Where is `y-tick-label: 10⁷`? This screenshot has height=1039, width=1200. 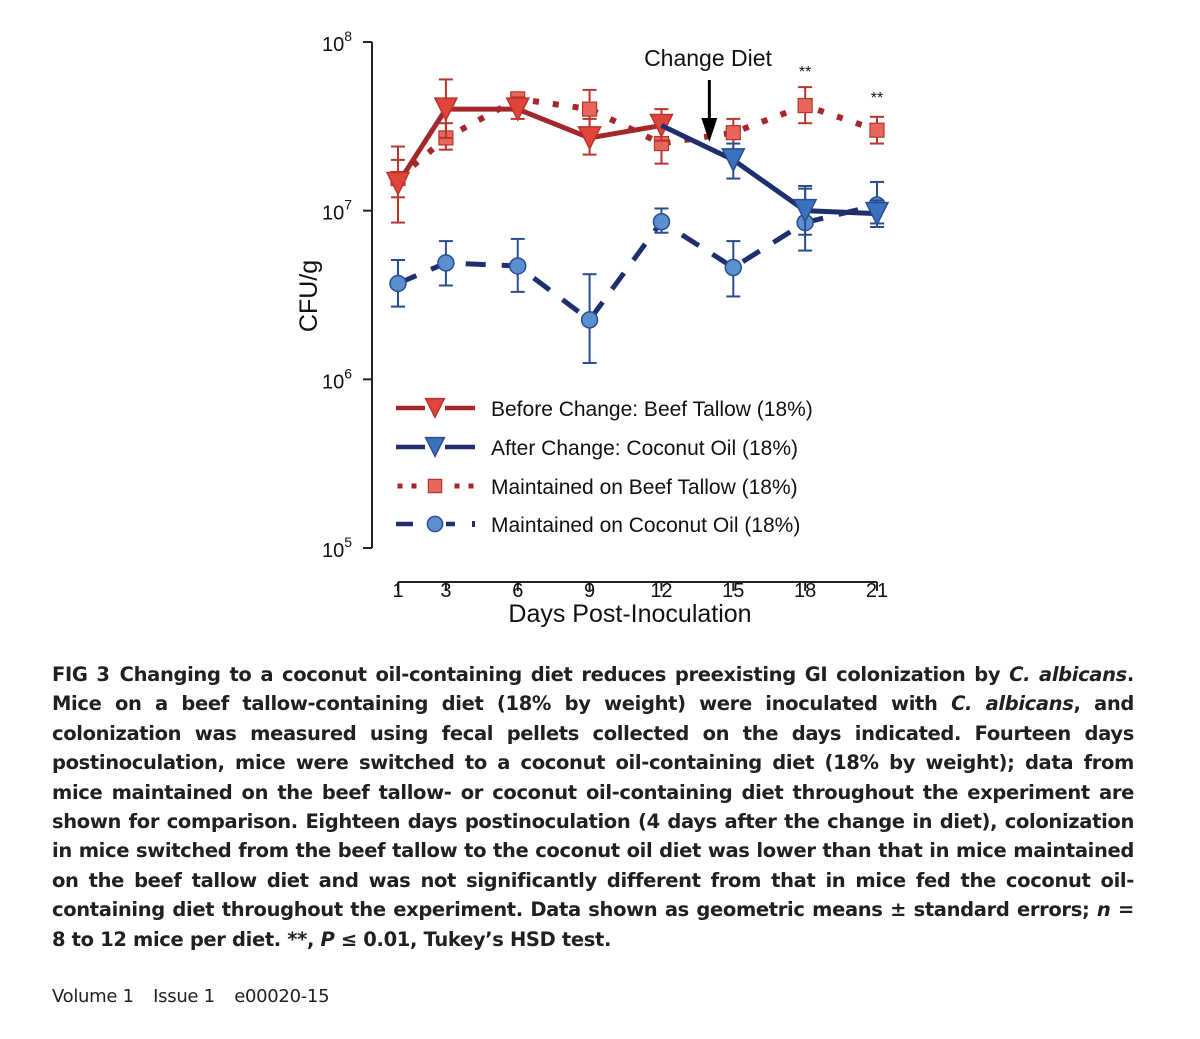
y-tick-label: 10⁷ is located at coordinates (337, 211).